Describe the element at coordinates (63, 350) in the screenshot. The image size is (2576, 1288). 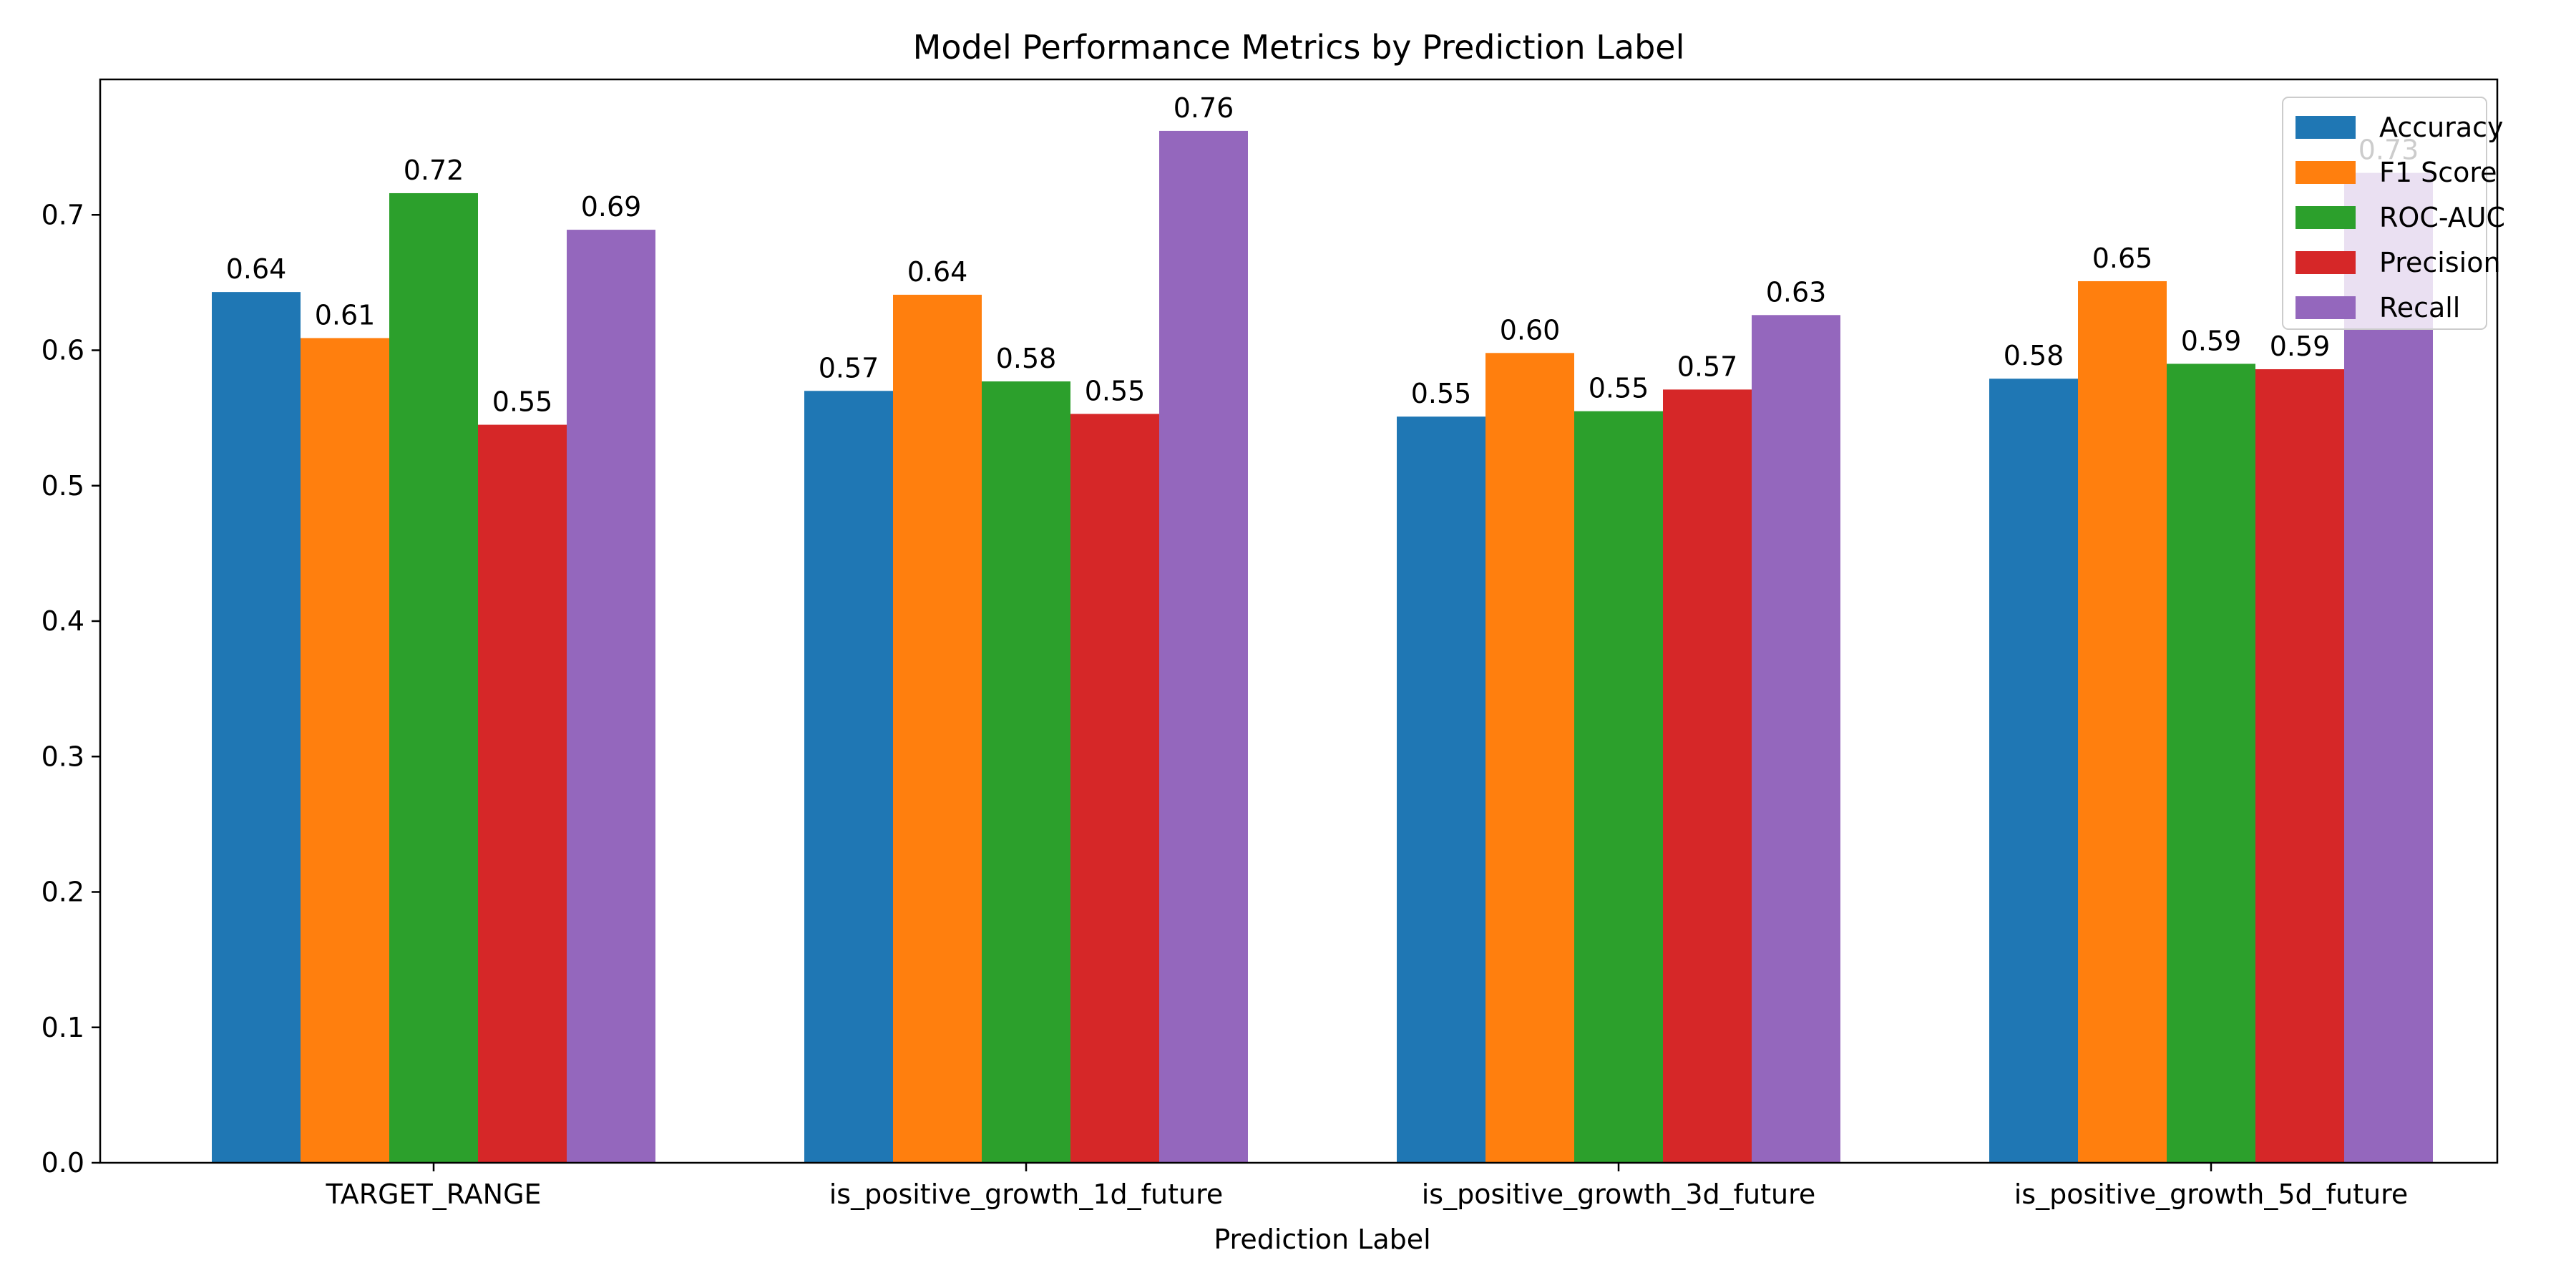
I see `y-tick-label: 0.6` at that location.